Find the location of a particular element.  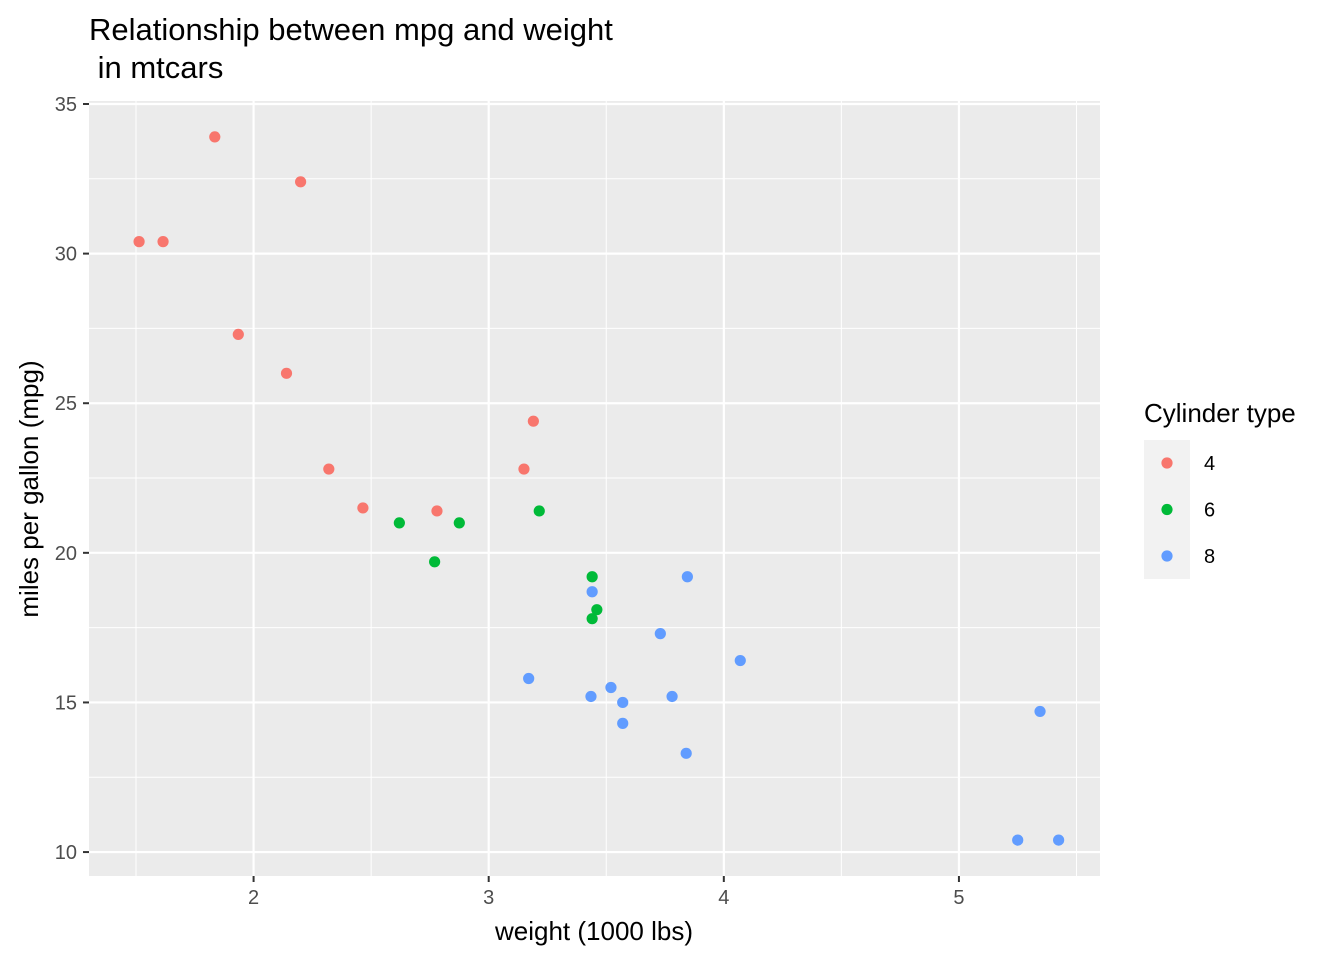

y-tick-label: 20 is located at coordinates (66, 554).